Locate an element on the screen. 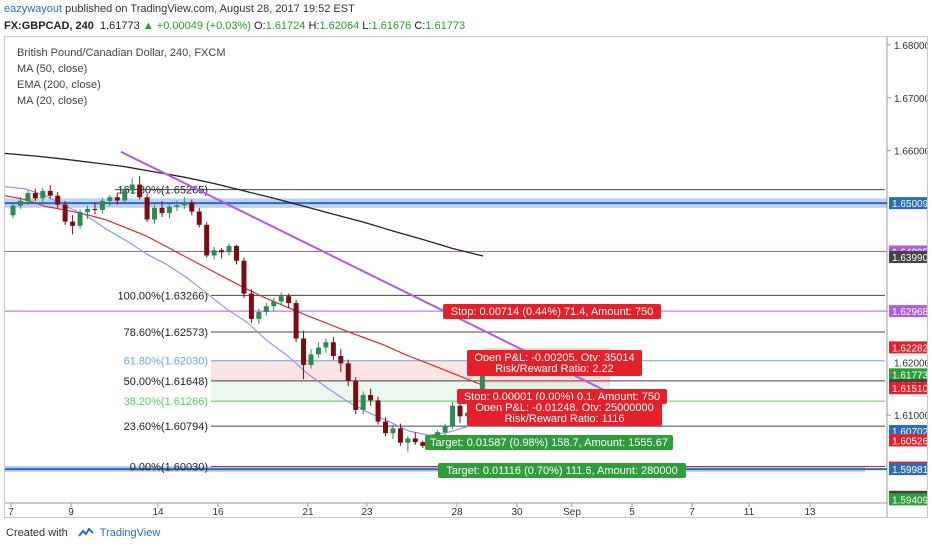  price-axis-label: 1.61773 is located at coordinates (909, 375).